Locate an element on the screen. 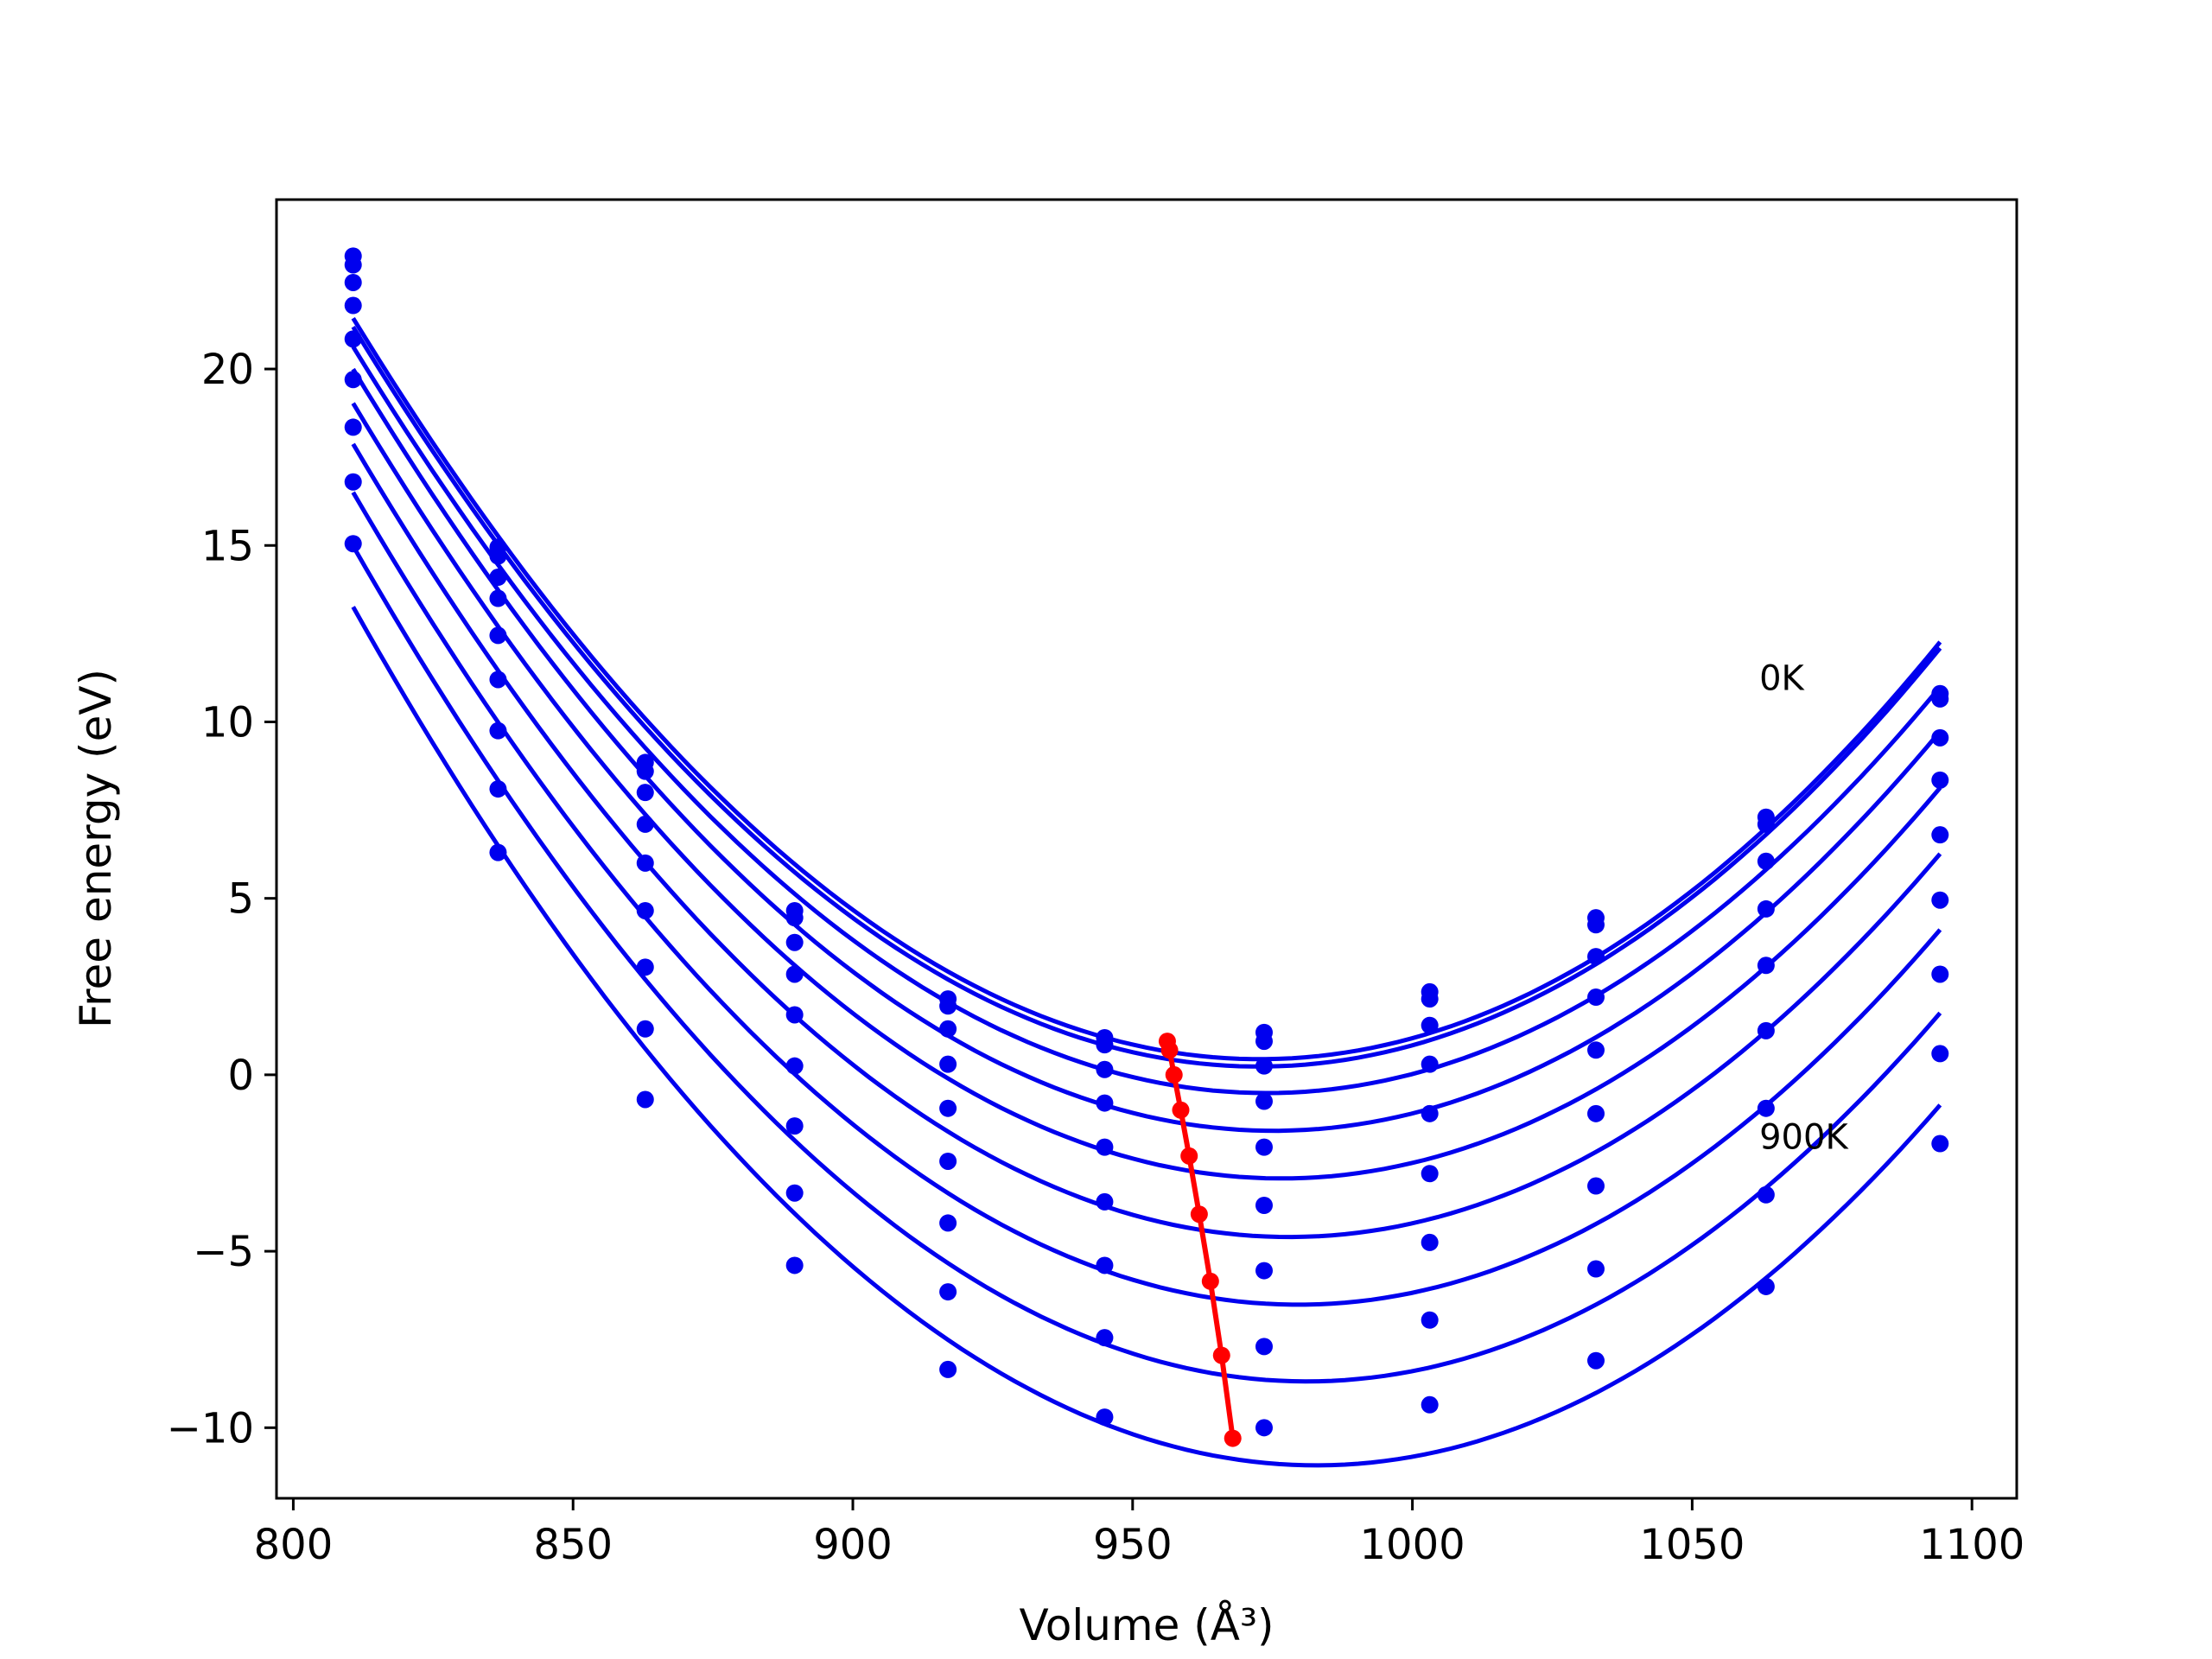 This screenshot has width=2212, height=1659. minimum-path is located at coordinates (1200, 1240).